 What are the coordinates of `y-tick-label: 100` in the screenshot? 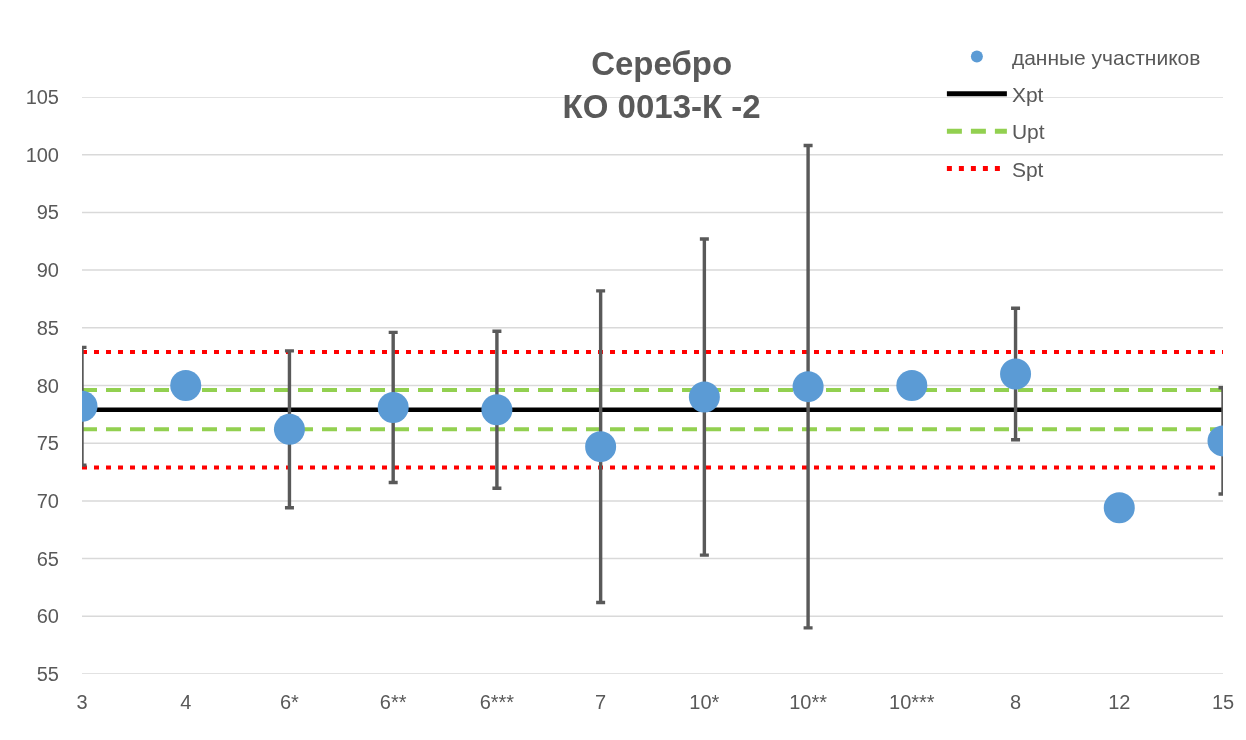 It's located at (42, 154).